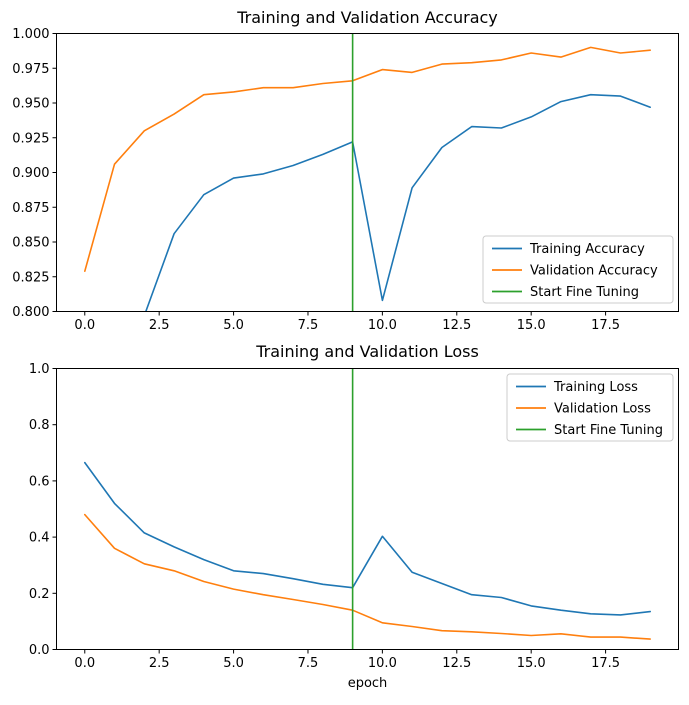 This screenshot has height=705, width=689. What do you see at coordinates (39, 594) in the screenshot?
I see `y-tick-label: 0.2` at bounding box center [39, 594].